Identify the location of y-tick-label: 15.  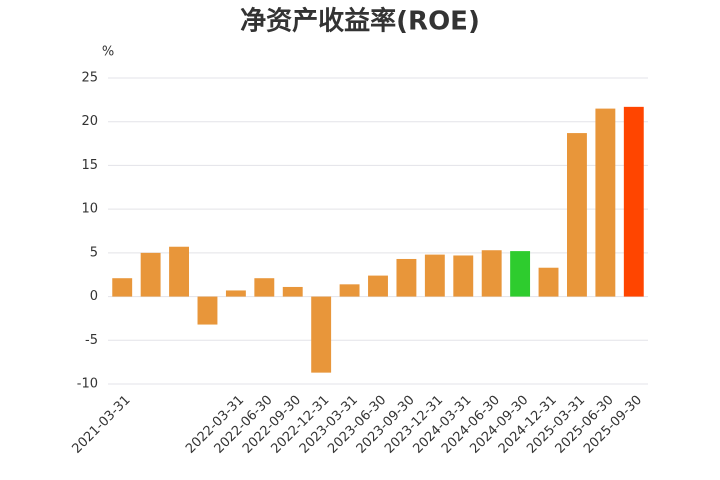
(89, 165).